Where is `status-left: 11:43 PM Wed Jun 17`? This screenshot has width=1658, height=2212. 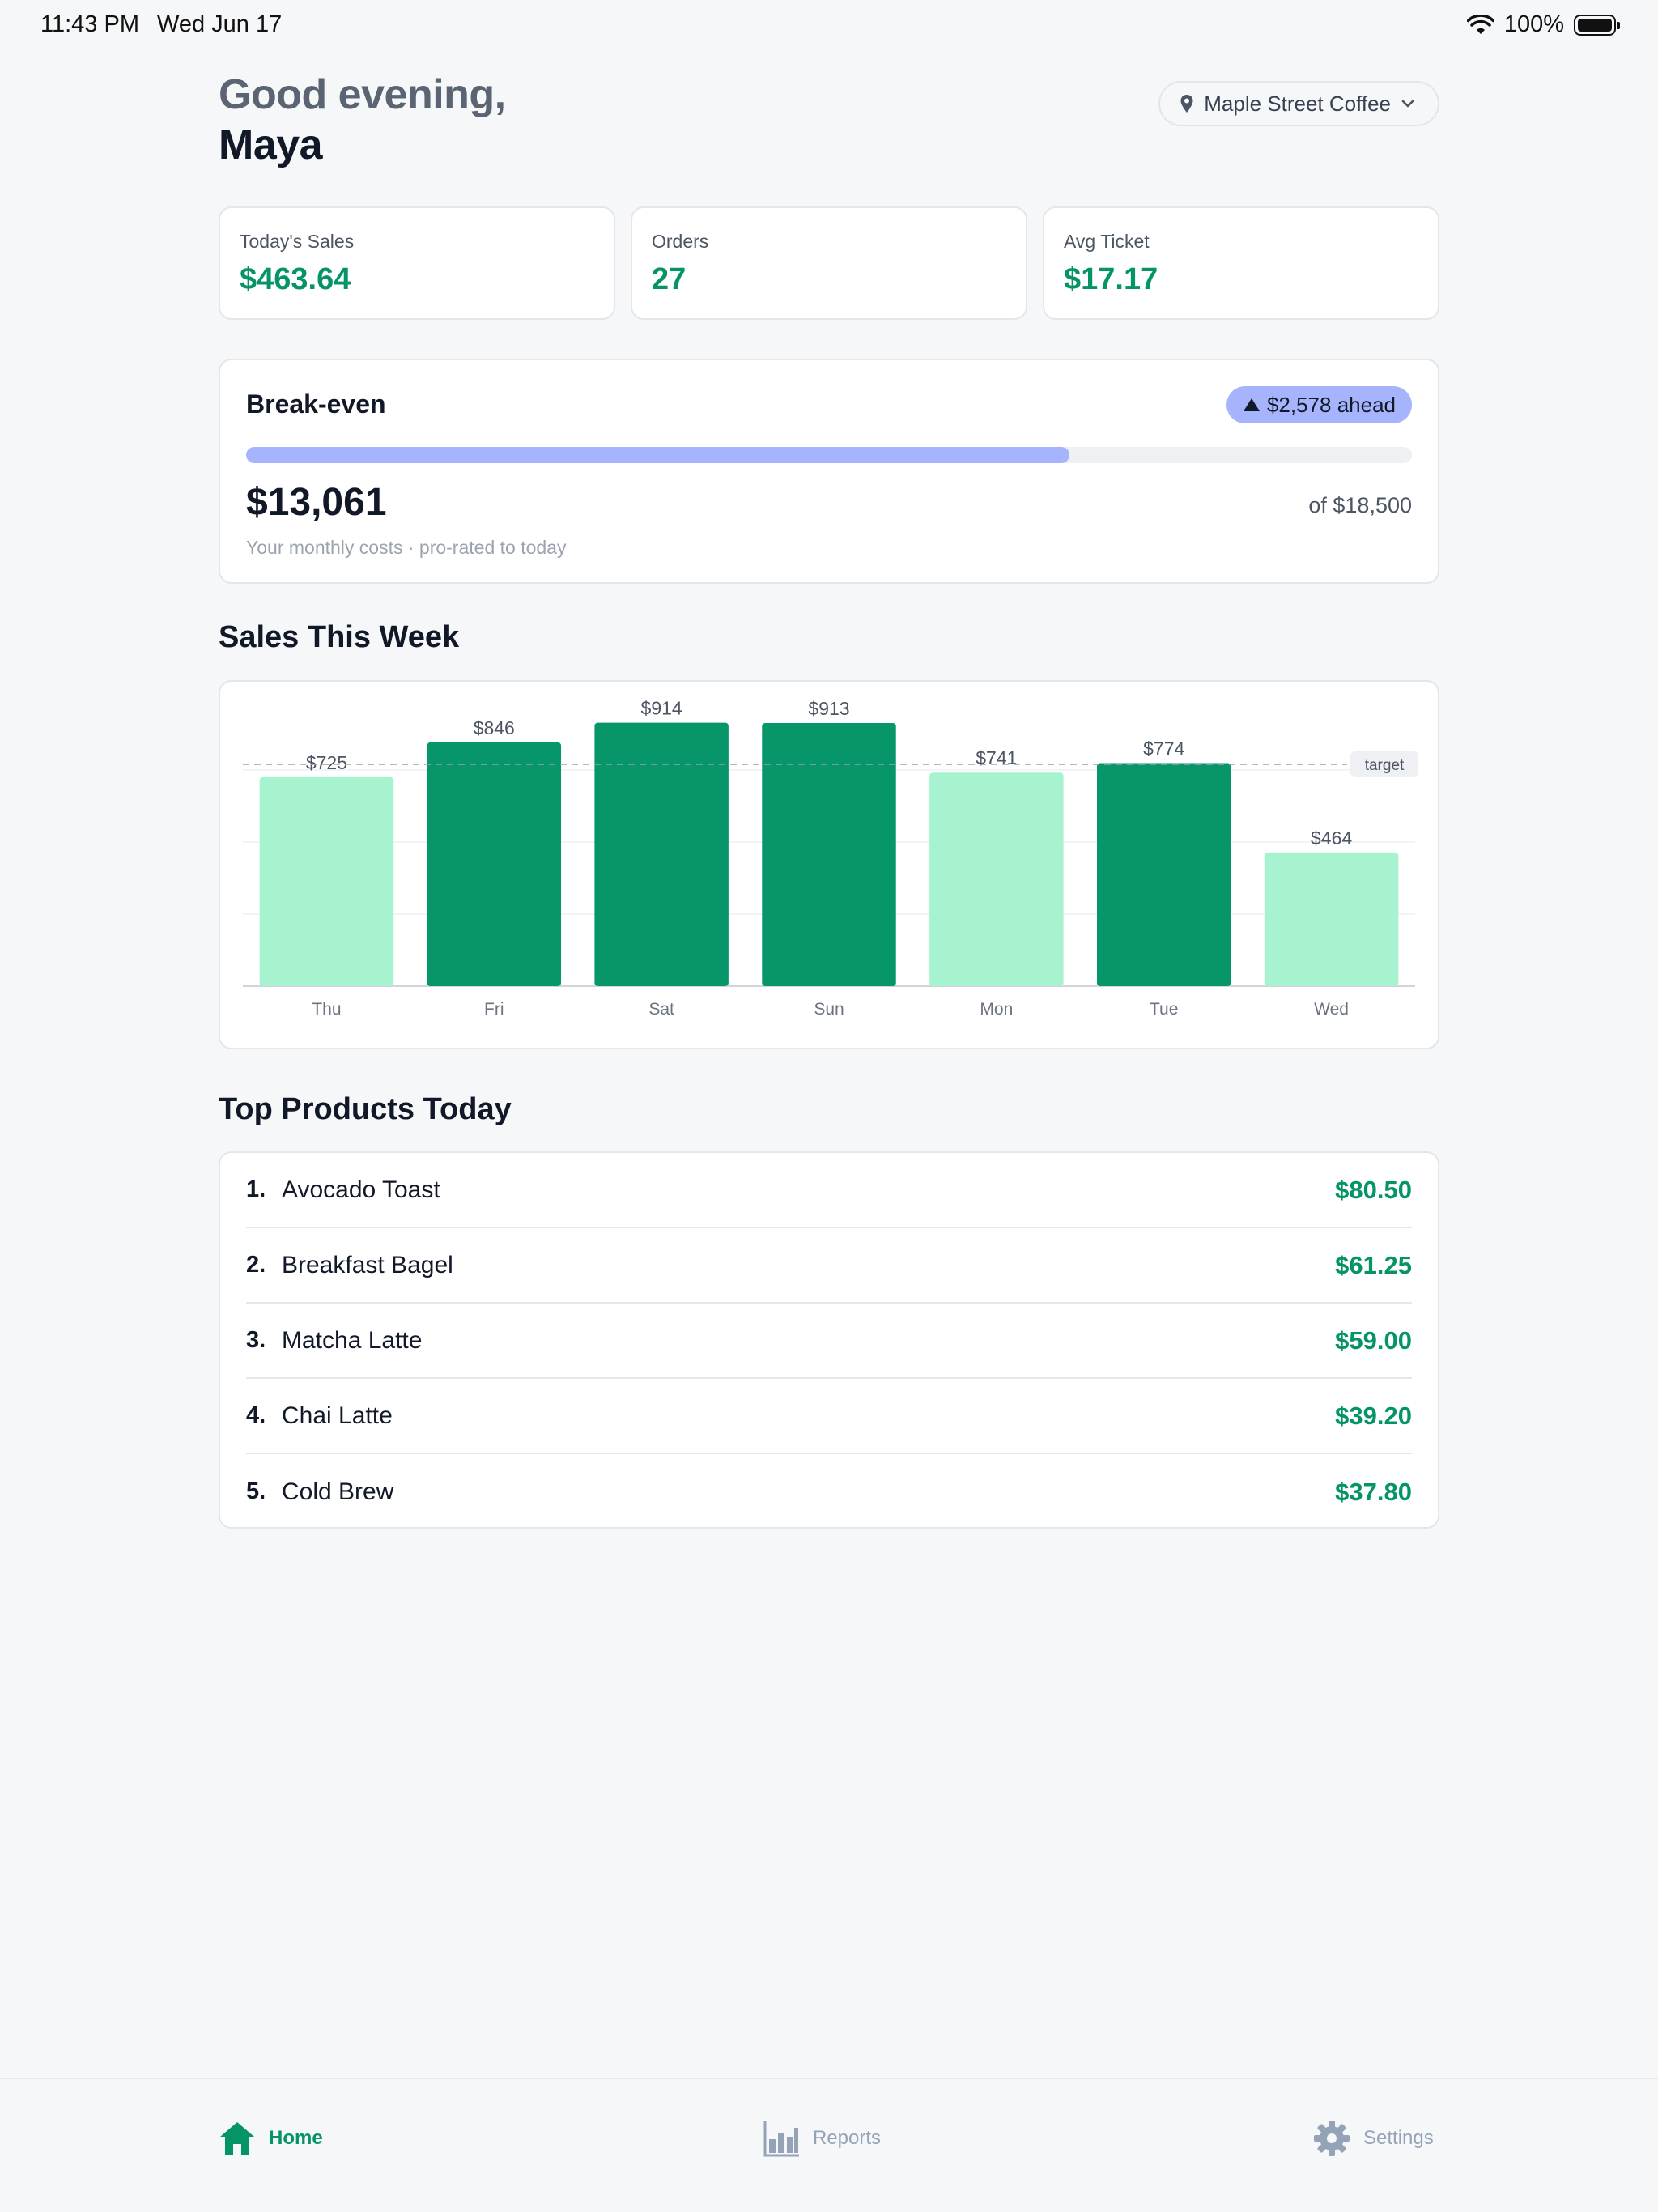
status-left: 11:43 PM Wed Jun 17 is located at coordinates (161, 25).